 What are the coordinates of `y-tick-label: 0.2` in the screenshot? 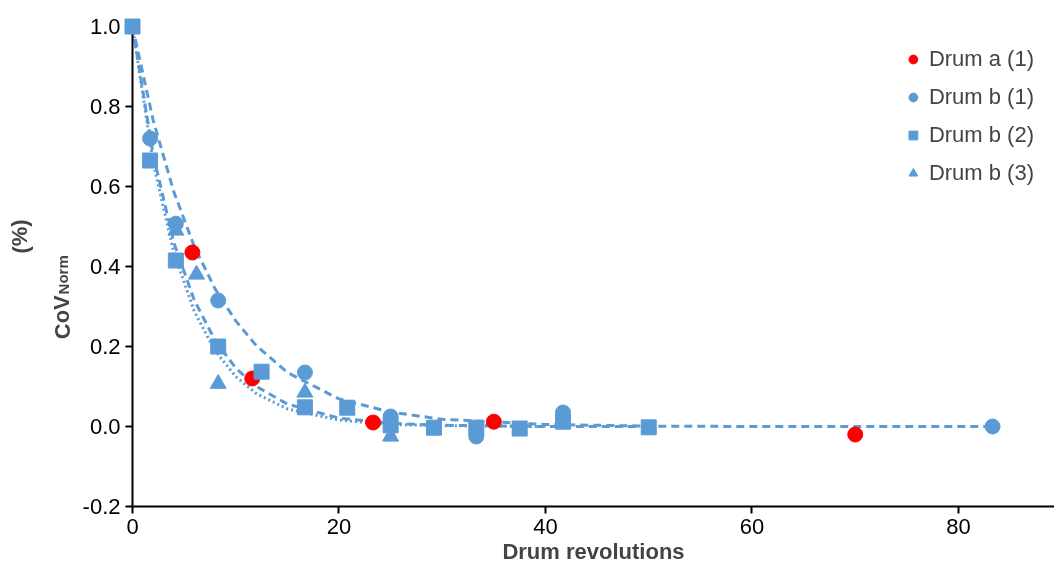 It's located at (105, 346).